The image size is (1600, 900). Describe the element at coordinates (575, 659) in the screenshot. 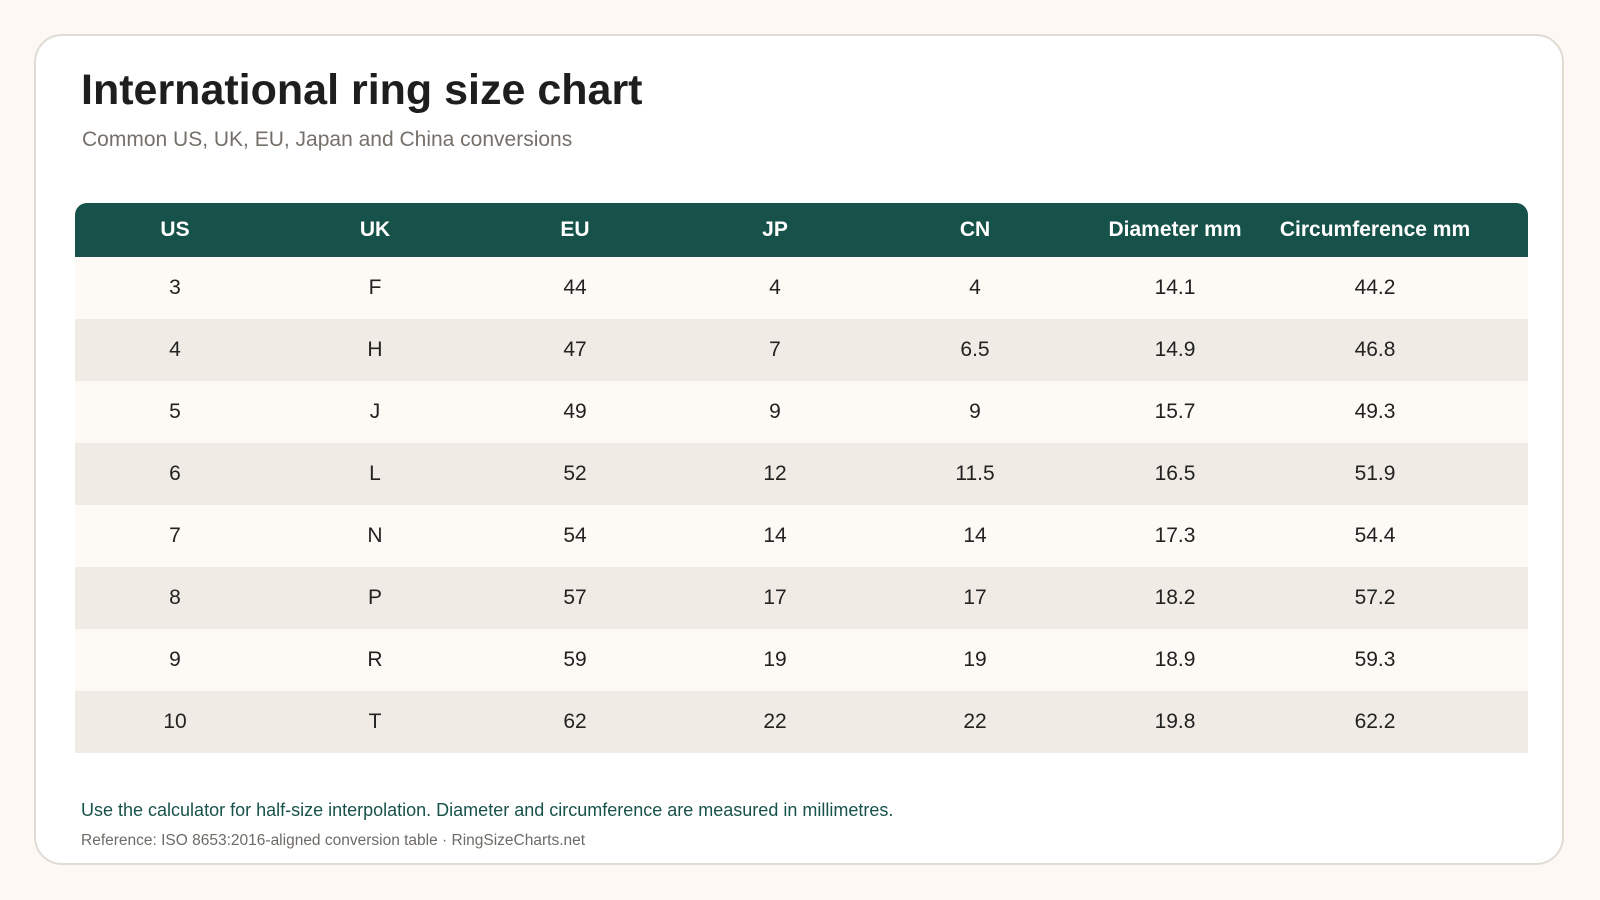

I see `cell-eu: 59` at that location.